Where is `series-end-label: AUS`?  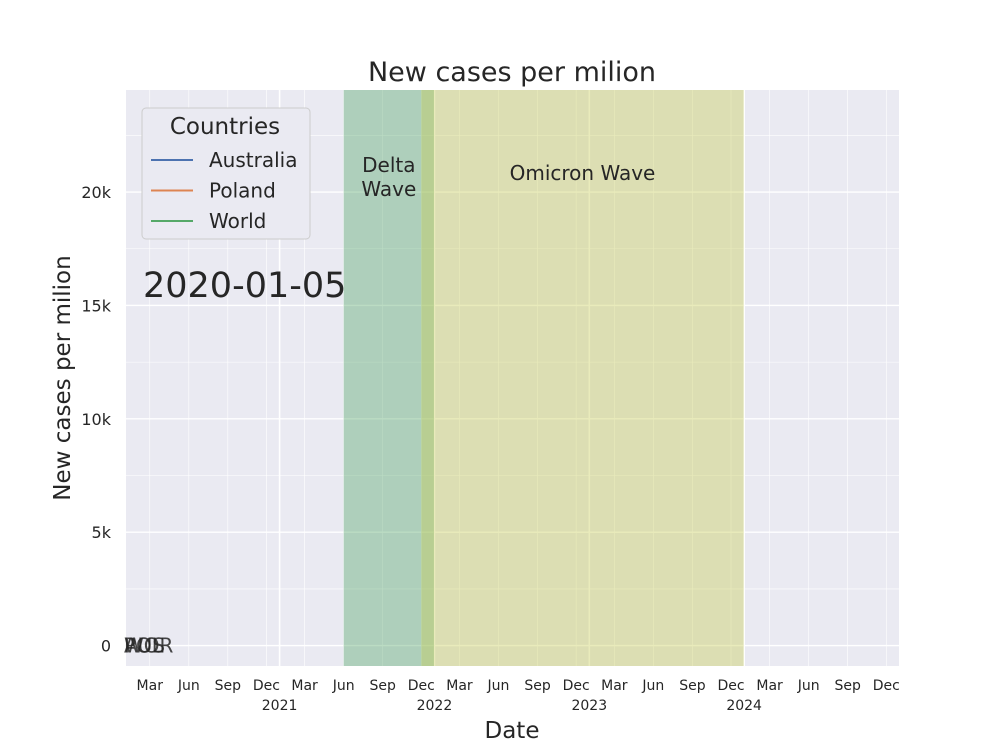
series-end-label: AUS is located at coordinates (144, 646).